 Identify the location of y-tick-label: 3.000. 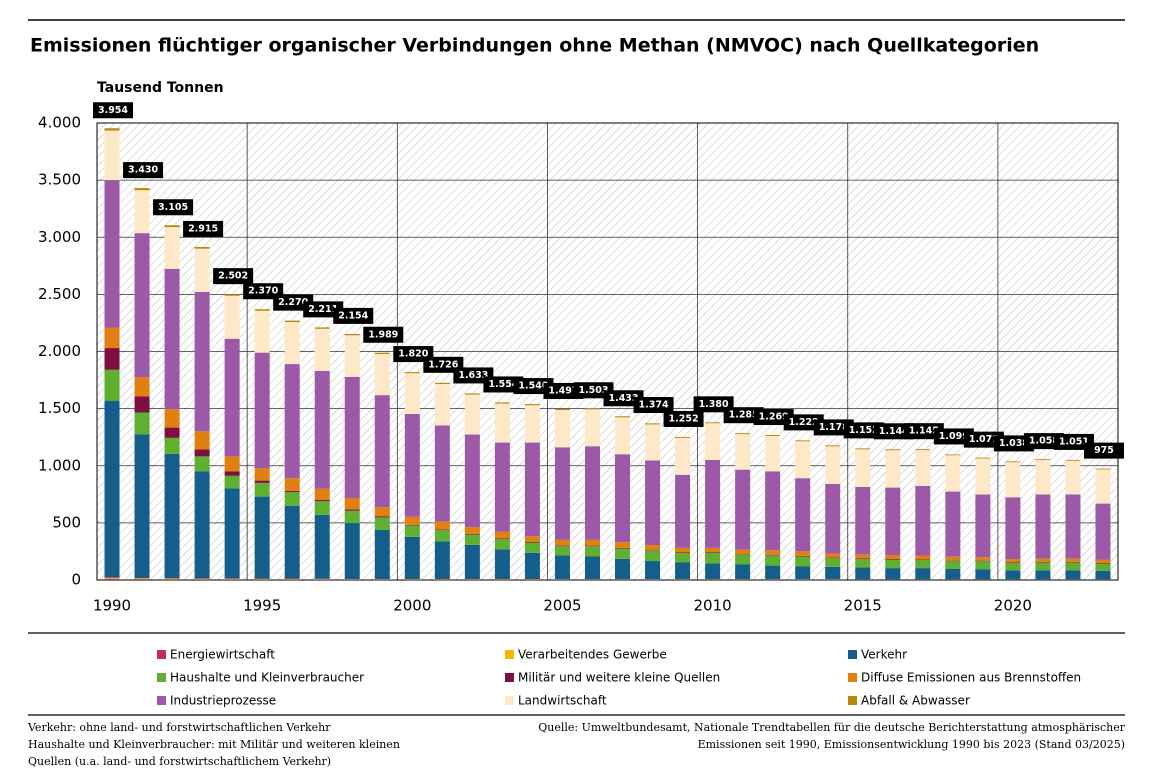
(59, 237).